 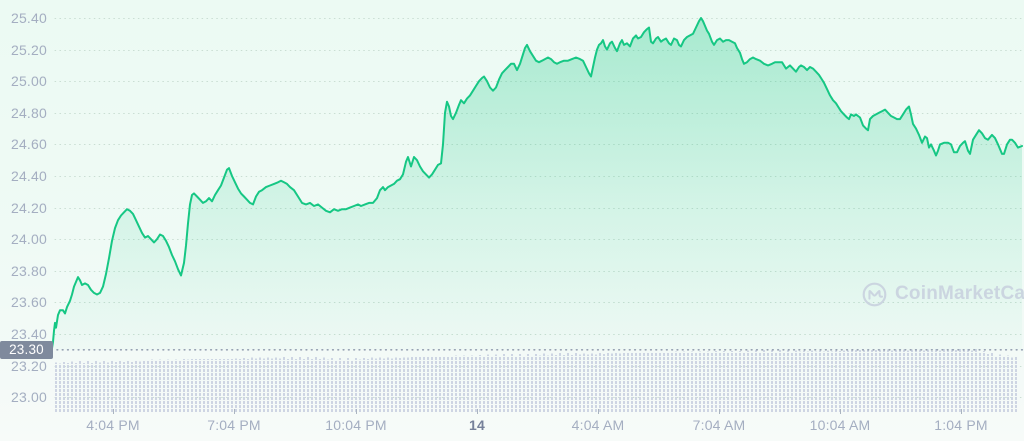 I want to click on x-axis-label: 7:04 PM, so click(x=234, y=425).